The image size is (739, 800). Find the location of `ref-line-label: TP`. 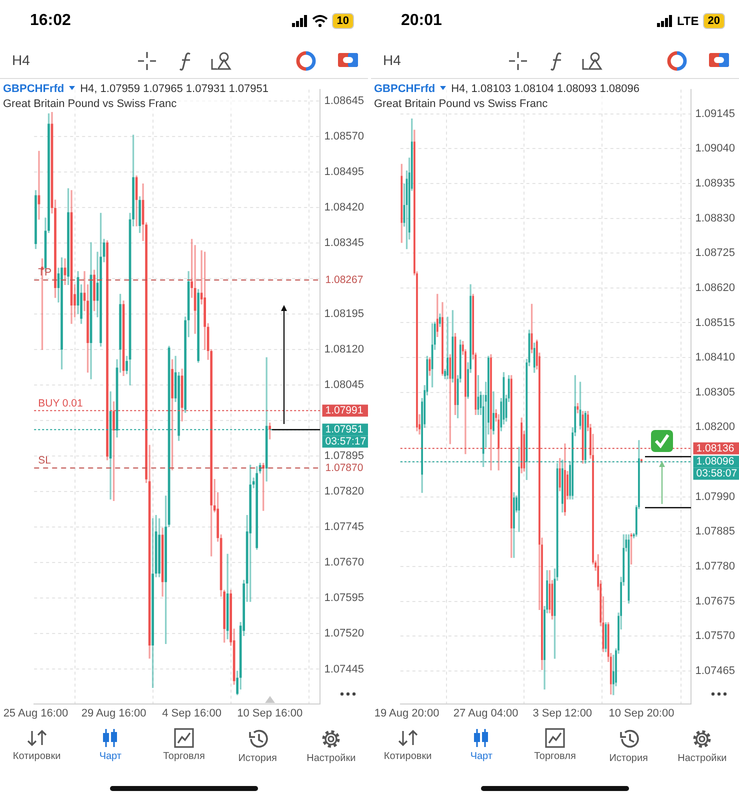

ref-line-label: TP is located at coordinates (45, 272).